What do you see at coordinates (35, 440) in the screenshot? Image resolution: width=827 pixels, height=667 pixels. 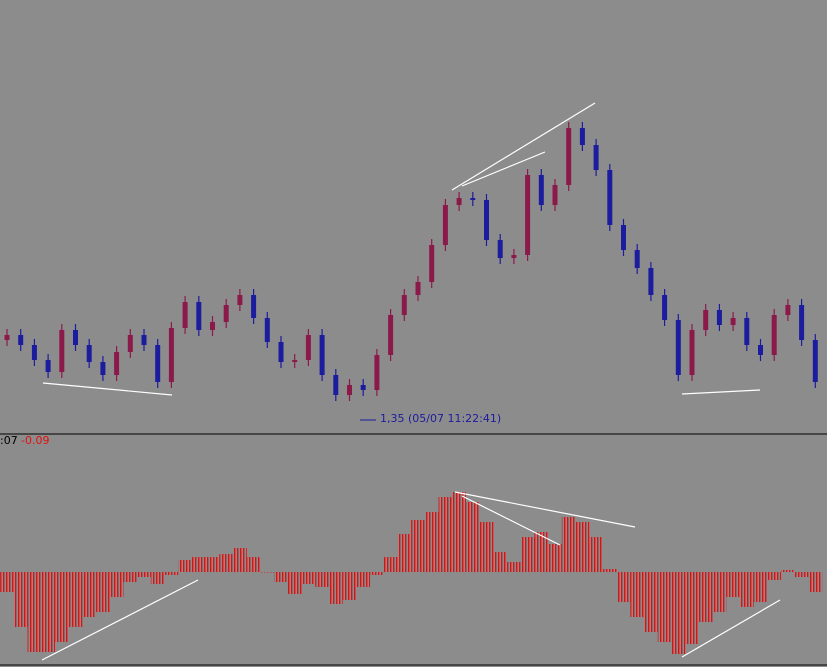 I see `indicator-value: -0.09` at bounding box center [35, 440].